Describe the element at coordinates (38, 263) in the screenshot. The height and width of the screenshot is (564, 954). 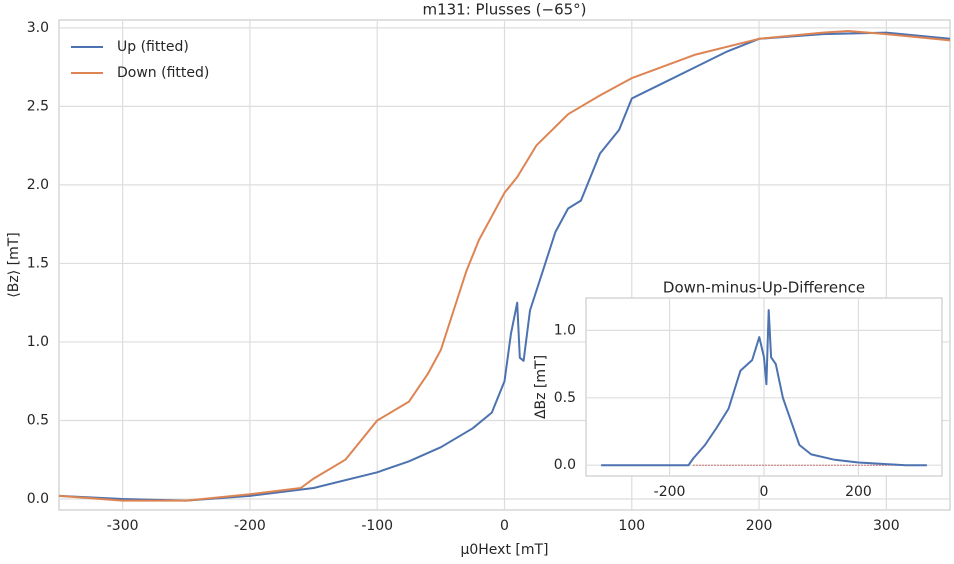
I see `y-tick-label: 1.5` at that location.